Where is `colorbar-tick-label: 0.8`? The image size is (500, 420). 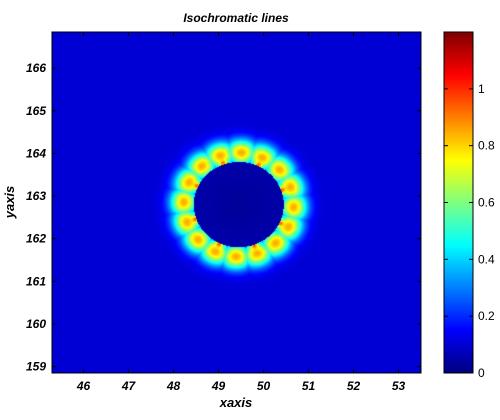
colorbar-tick-label: 0.8 is located at coordinates (486, 146).